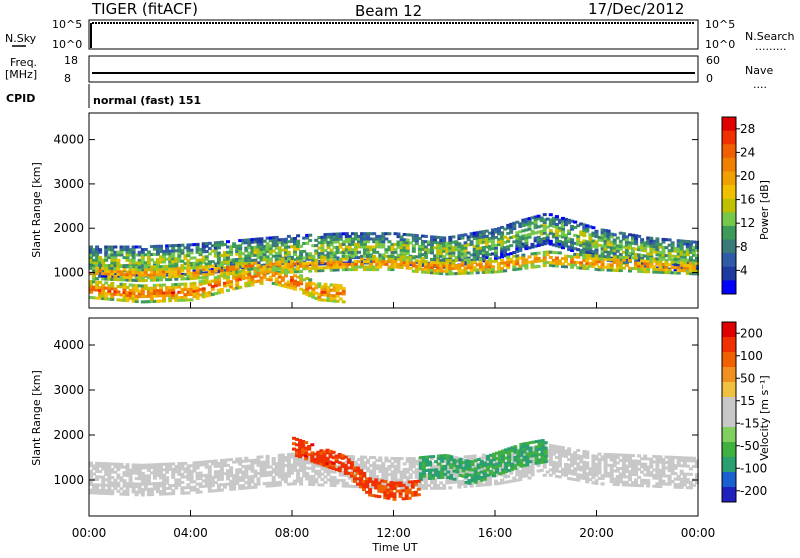 The width and height of the screenshot is (800, 558). I want to click on freq-unit: [MHz], so click(21, 74).